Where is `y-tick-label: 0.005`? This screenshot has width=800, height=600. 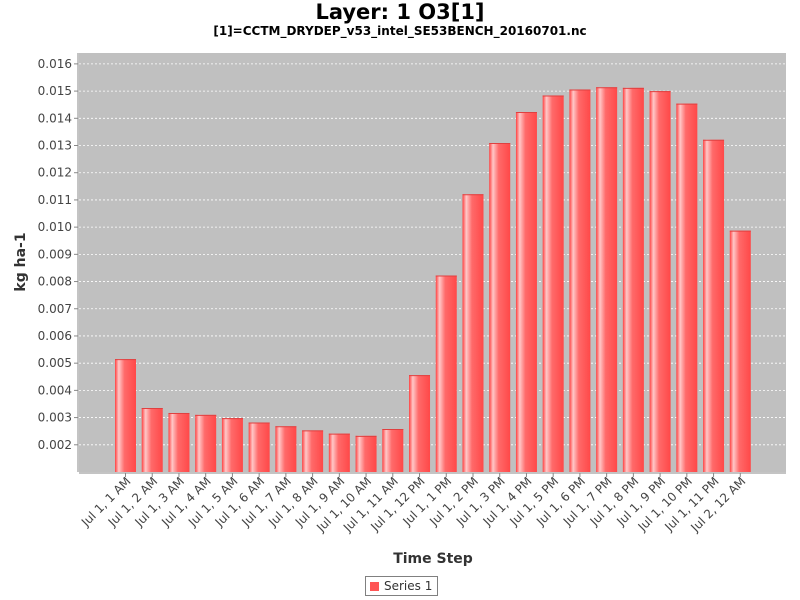
y-tick-label: 0.005 is located at coordinates (55, 363).